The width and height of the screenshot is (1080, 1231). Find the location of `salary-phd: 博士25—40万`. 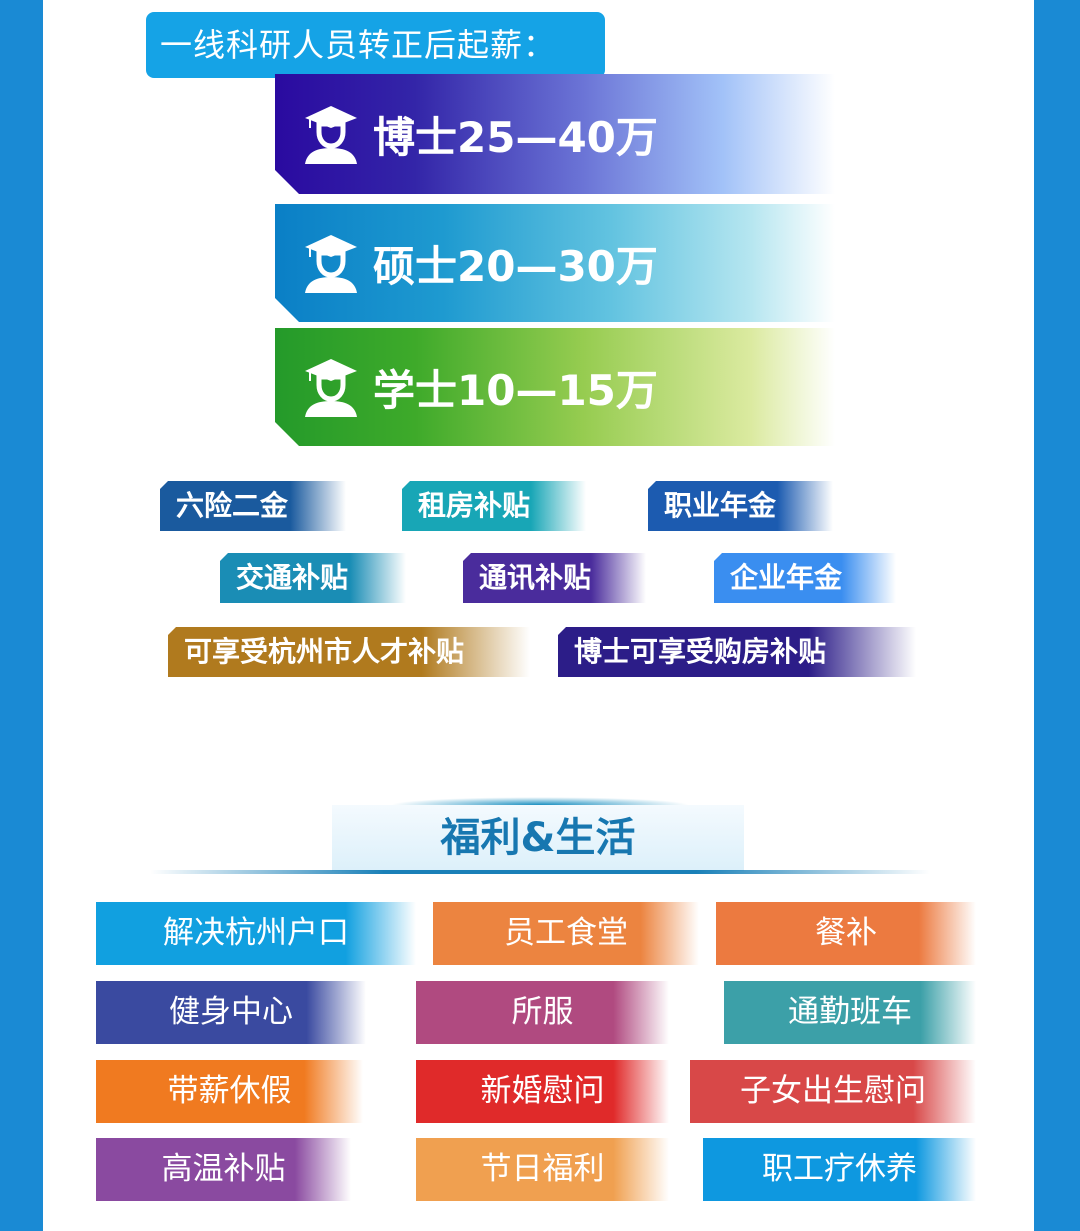

salary-phd: 博士25—40万 is located at coordinates (555, 134).